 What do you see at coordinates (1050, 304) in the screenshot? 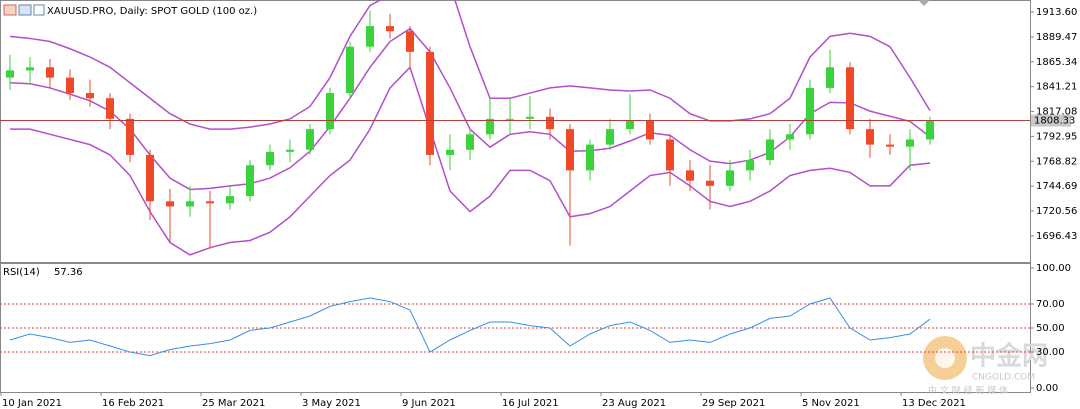
I see `y-tick-label: 70.00` at bounding box center [1050, 304].